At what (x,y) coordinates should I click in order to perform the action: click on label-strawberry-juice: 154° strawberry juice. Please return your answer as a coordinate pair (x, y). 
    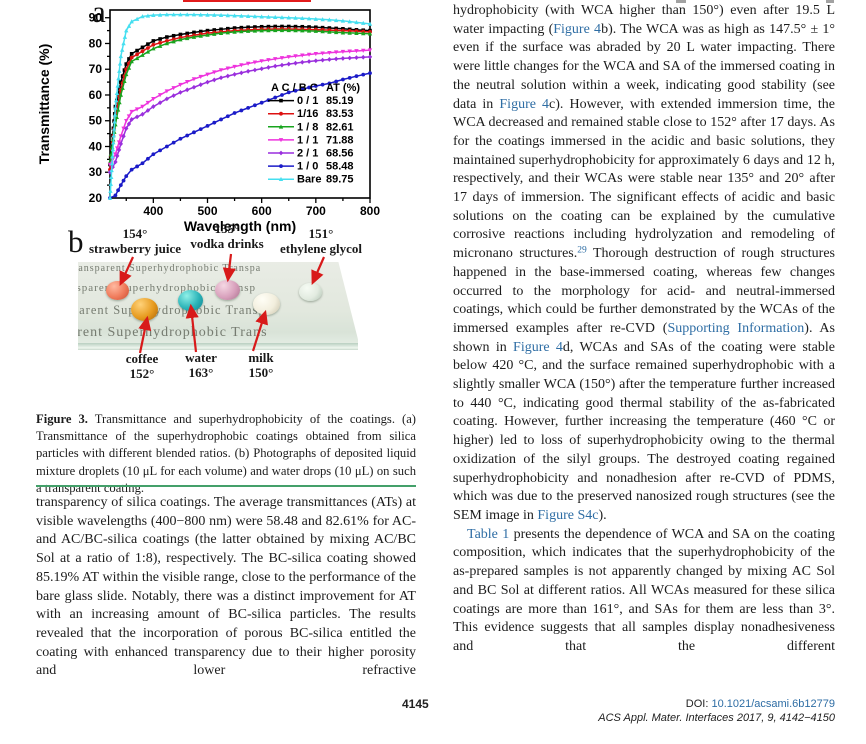
    Looking at the image, I should click on (135, 241).